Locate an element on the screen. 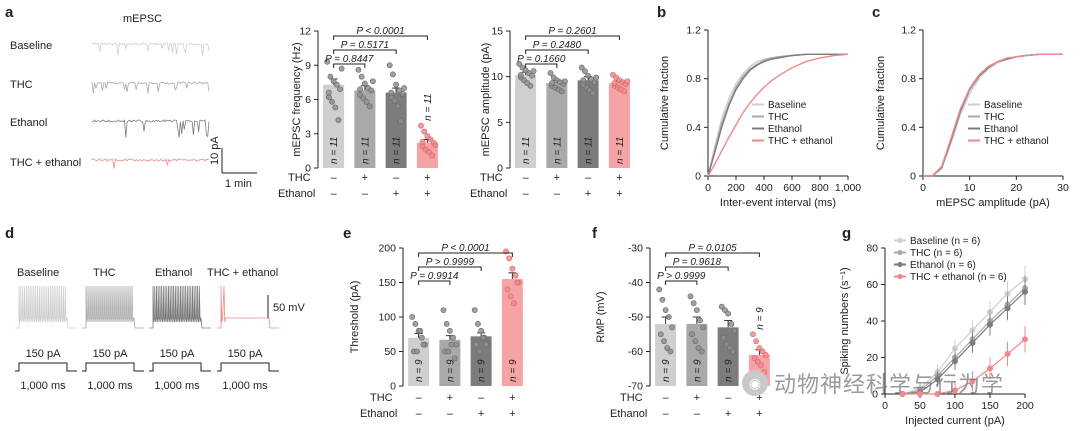 The image size is (1080, 431). trace-label-thc: THC is located at coordinates (21, 85).